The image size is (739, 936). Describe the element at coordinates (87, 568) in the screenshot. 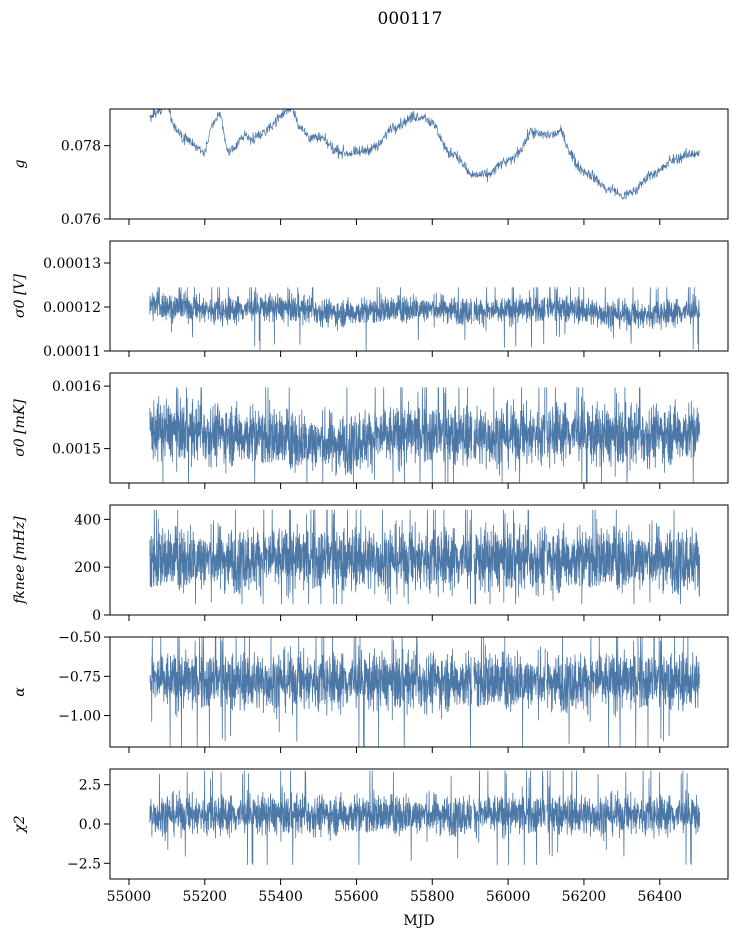

I see `y-tick-label: 200` at that location.